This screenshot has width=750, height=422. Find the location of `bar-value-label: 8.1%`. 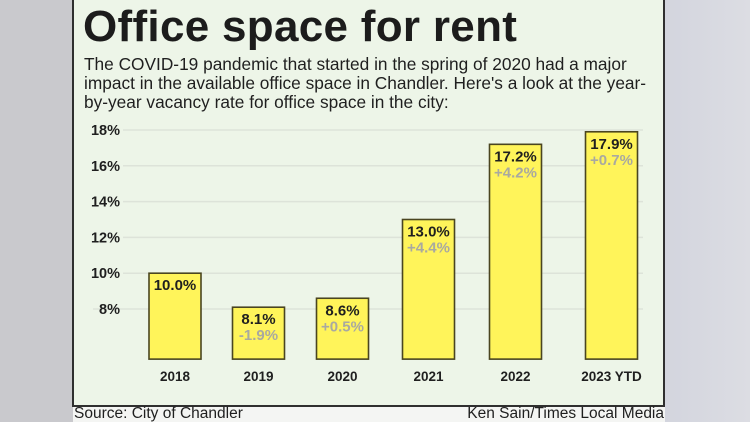

bar-value-label: 8.1% is located at coordinates (258, 319).